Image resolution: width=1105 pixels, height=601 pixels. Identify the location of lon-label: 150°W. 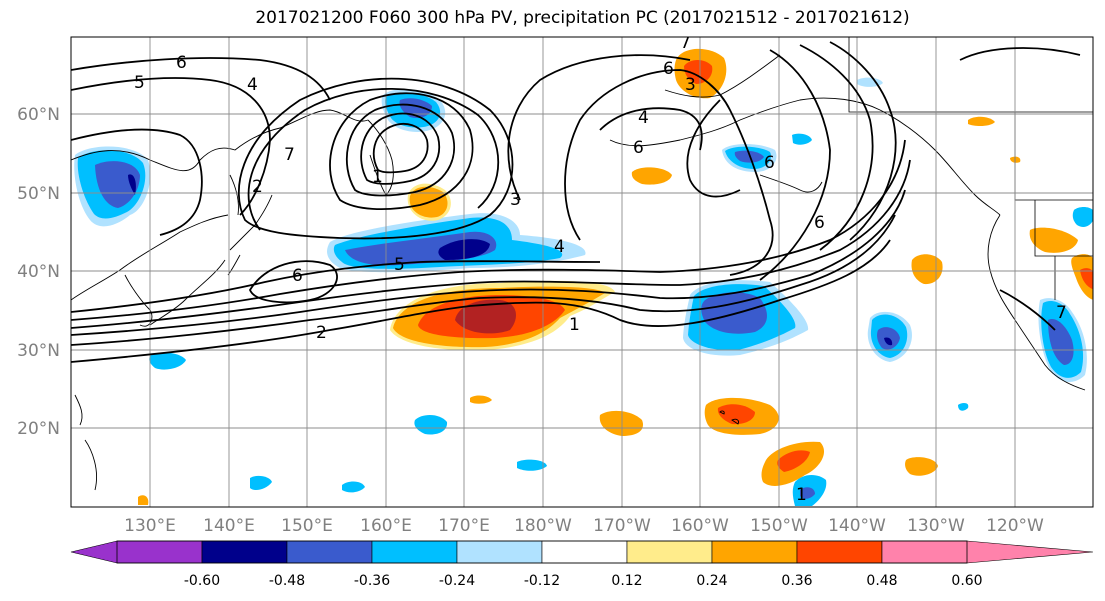
(779, 526).